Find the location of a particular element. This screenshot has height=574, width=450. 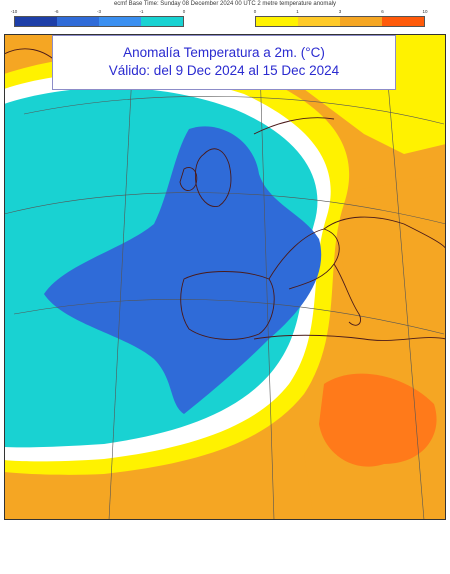

legend-cold-swatches is located at coordinates (99, 21).